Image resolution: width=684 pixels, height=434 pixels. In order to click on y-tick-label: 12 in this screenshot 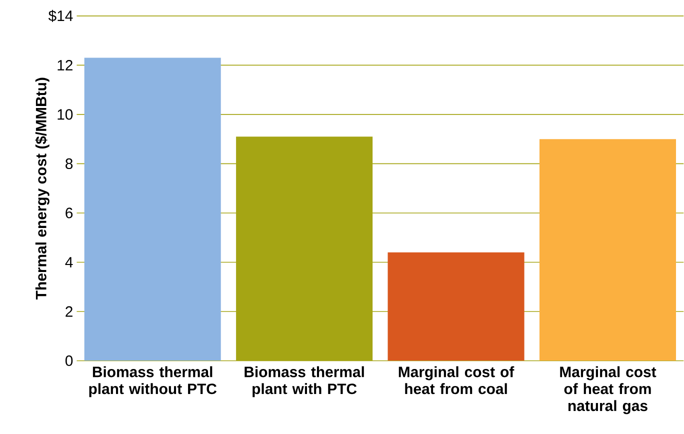, I will do `click(65, 65)`.